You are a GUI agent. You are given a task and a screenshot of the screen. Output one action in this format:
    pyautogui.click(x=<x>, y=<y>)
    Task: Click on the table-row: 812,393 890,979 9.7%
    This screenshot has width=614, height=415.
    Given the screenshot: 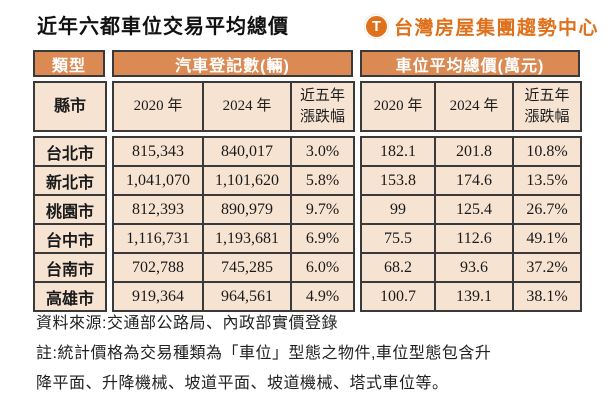 What is the action you would take?
    pyautogui.click(x=233, y=209)
    